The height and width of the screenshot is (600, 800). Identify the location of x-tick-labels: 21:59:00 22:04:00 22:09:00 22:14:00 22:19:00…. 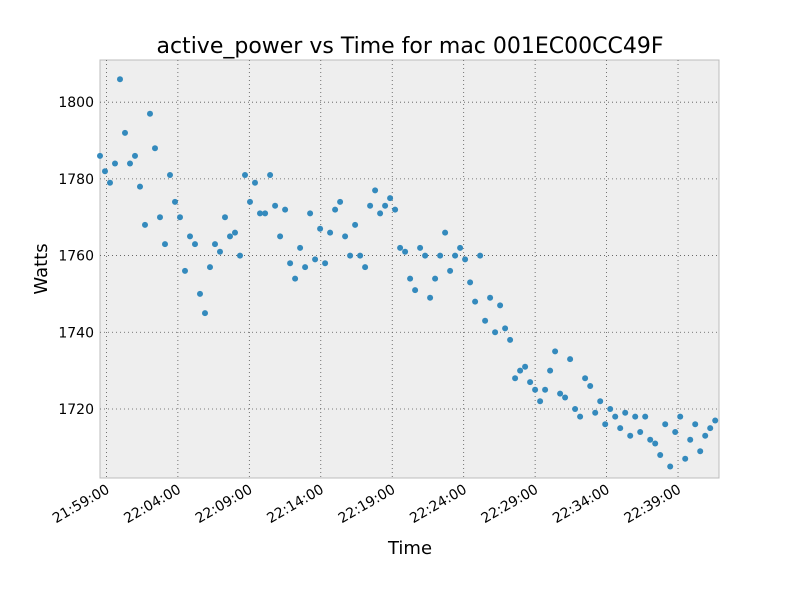
(367, 504).